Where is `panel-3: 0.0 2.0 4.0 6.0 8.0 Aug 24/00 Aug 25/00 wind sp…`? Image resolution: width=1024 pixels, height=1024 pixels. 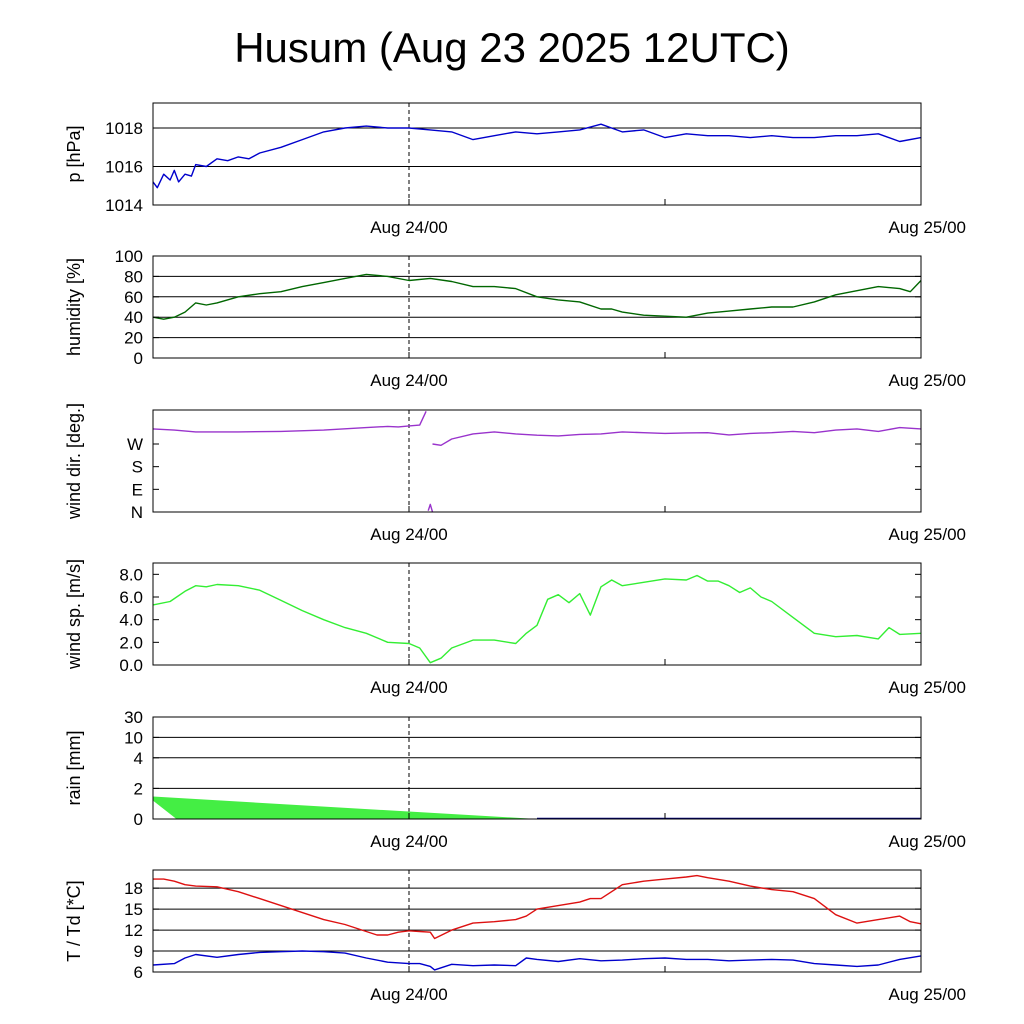
panel-3: 0.0 2.0 4.0 6.0 8.0 Aug 24/00 Aug 25/00 wind sp… is located at coordinates (515, 628).